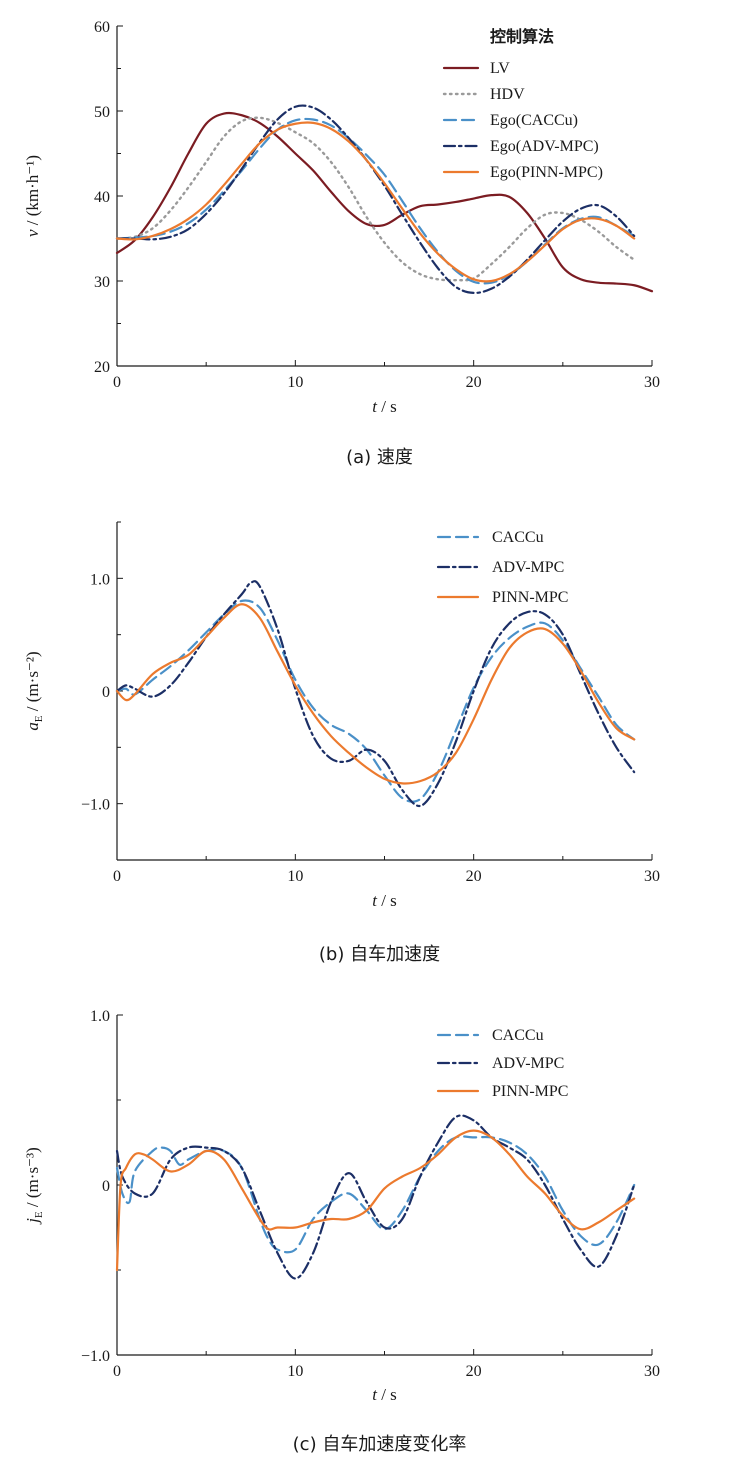 The width and height of the screenshot is (736, 1473). I want to click on series-line-hdv, so click(375, 199).